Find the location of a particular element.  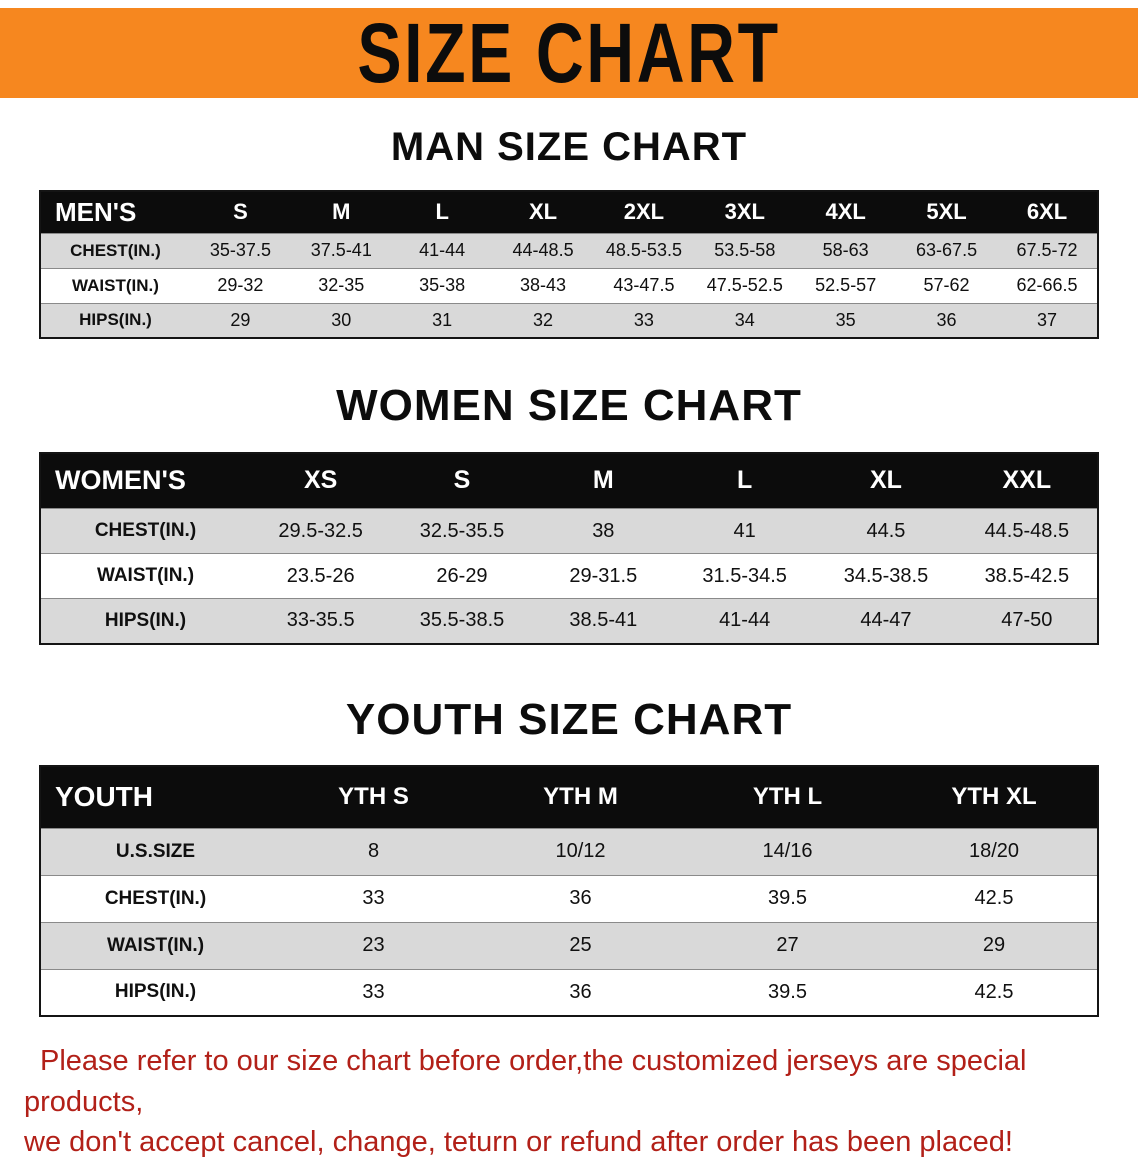

table-row: HIPS(IN.) 29 30 31 32 33 34 35 36 37 is located at coordinates (569, 320).